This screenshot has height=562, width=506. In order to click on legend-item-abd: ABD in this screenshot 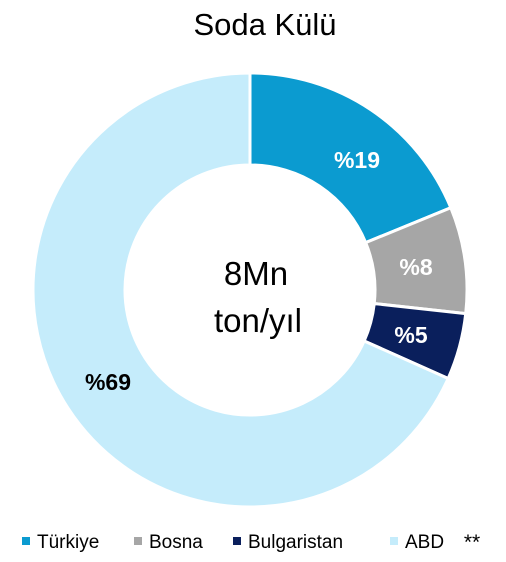, I will do `click(417, 542)`.